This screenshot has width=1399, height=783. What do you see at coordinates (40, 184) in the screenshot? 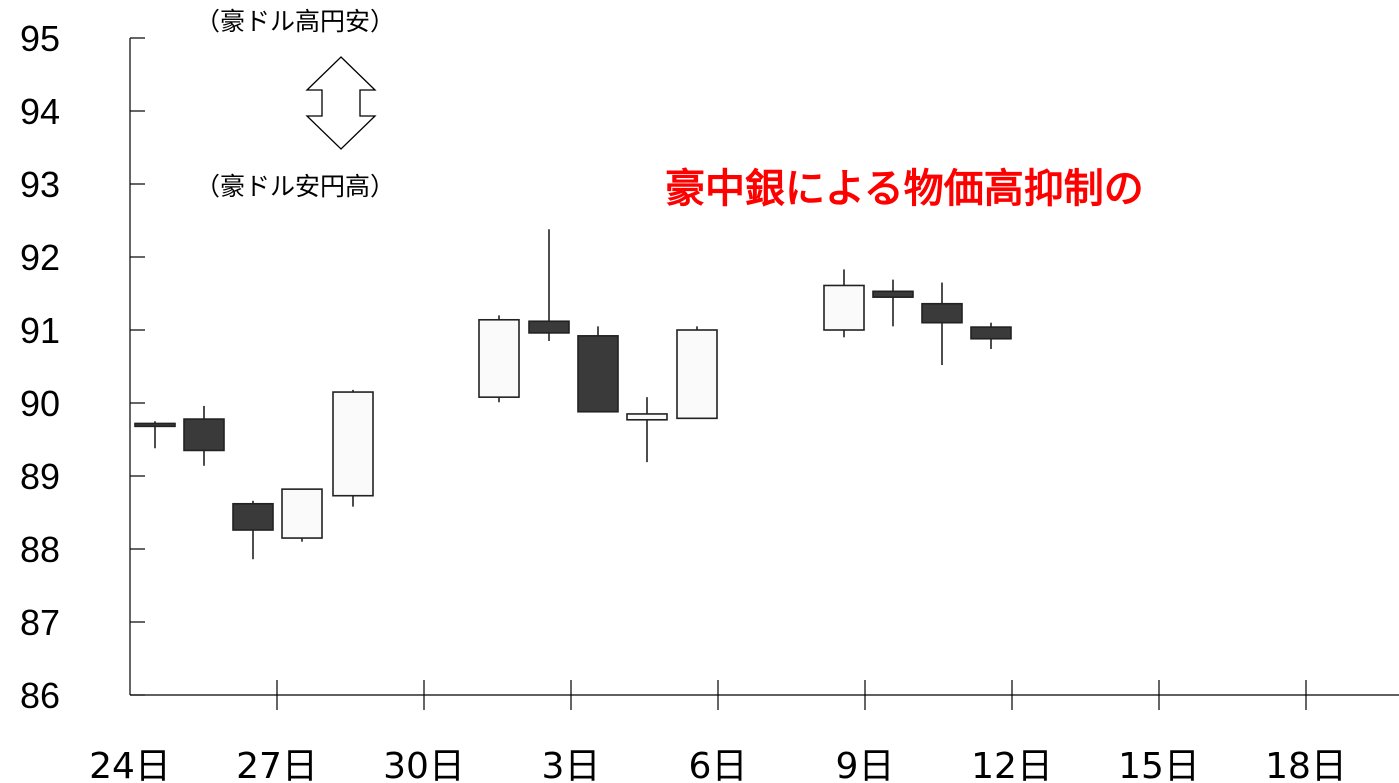
I see `y-tick-label: 93` at bounding box center [40, 184].